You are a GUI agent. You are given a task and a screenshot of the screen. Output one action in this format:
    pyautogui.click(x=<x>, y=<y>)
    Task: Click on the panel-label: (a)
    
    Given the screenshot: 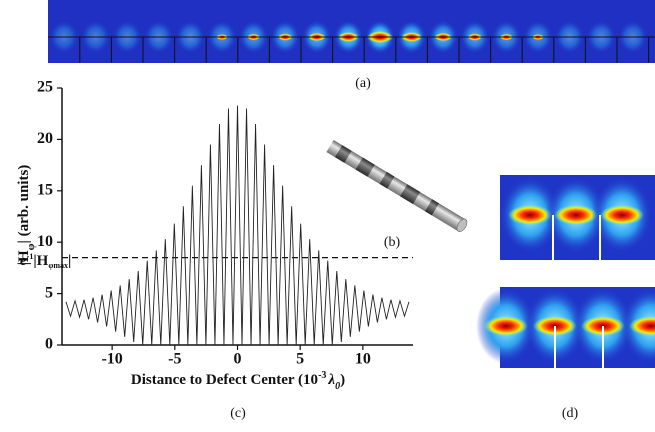 What is the action you would take?
    pyautogui.click(x=363, y=83)
    